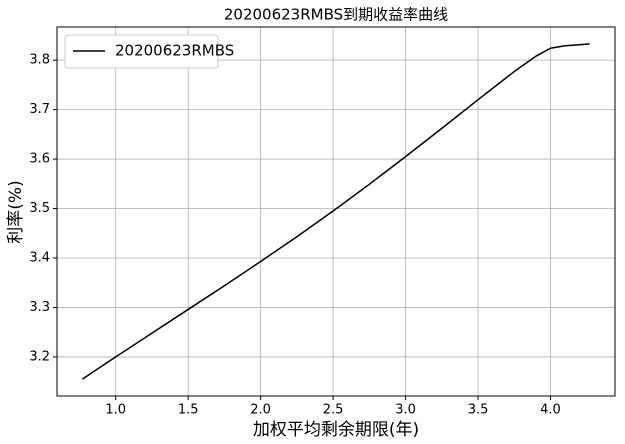  What do you see at coordinates (115, 410) in the screenshot?
I see `x-tick-label: 1.0` at bounding box center [115, 410].